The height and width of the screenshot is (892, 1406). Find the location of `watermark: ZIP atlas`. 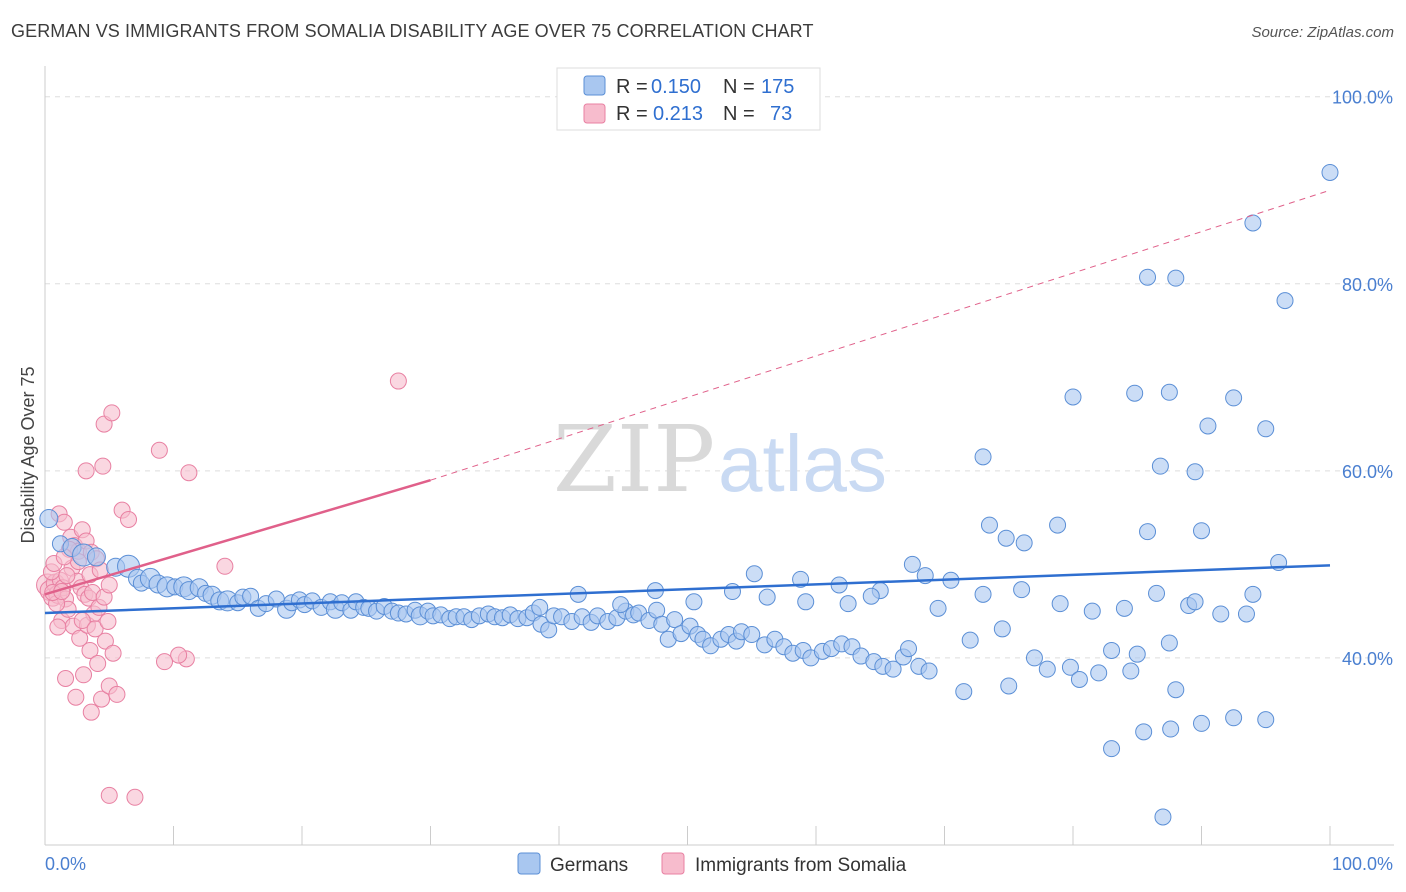

watermark: ZIP atlas is located at coordinates (720, 459).